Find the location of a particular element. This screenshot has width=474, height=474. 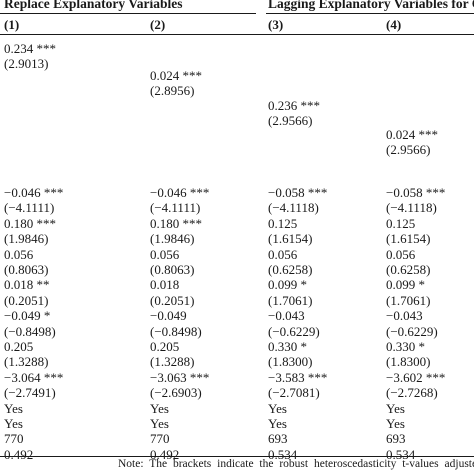

table-cell: (−2.6903) is located at coordinates (176, 393).